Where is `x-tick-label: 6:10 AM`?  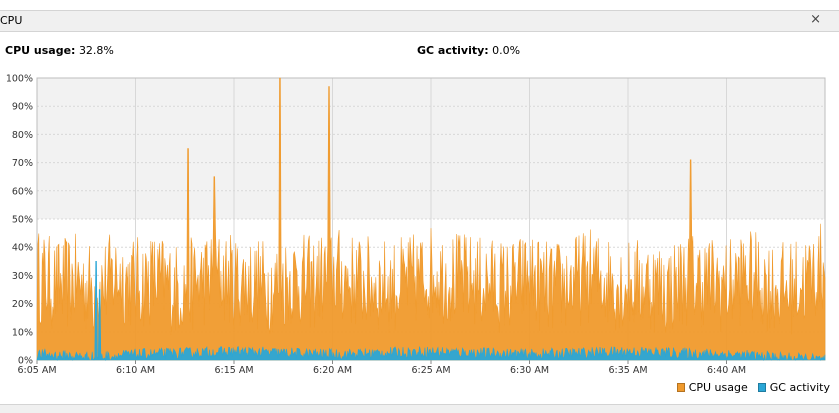
x-tick-label: 6:10 AM is located at coordinates (135, 370).